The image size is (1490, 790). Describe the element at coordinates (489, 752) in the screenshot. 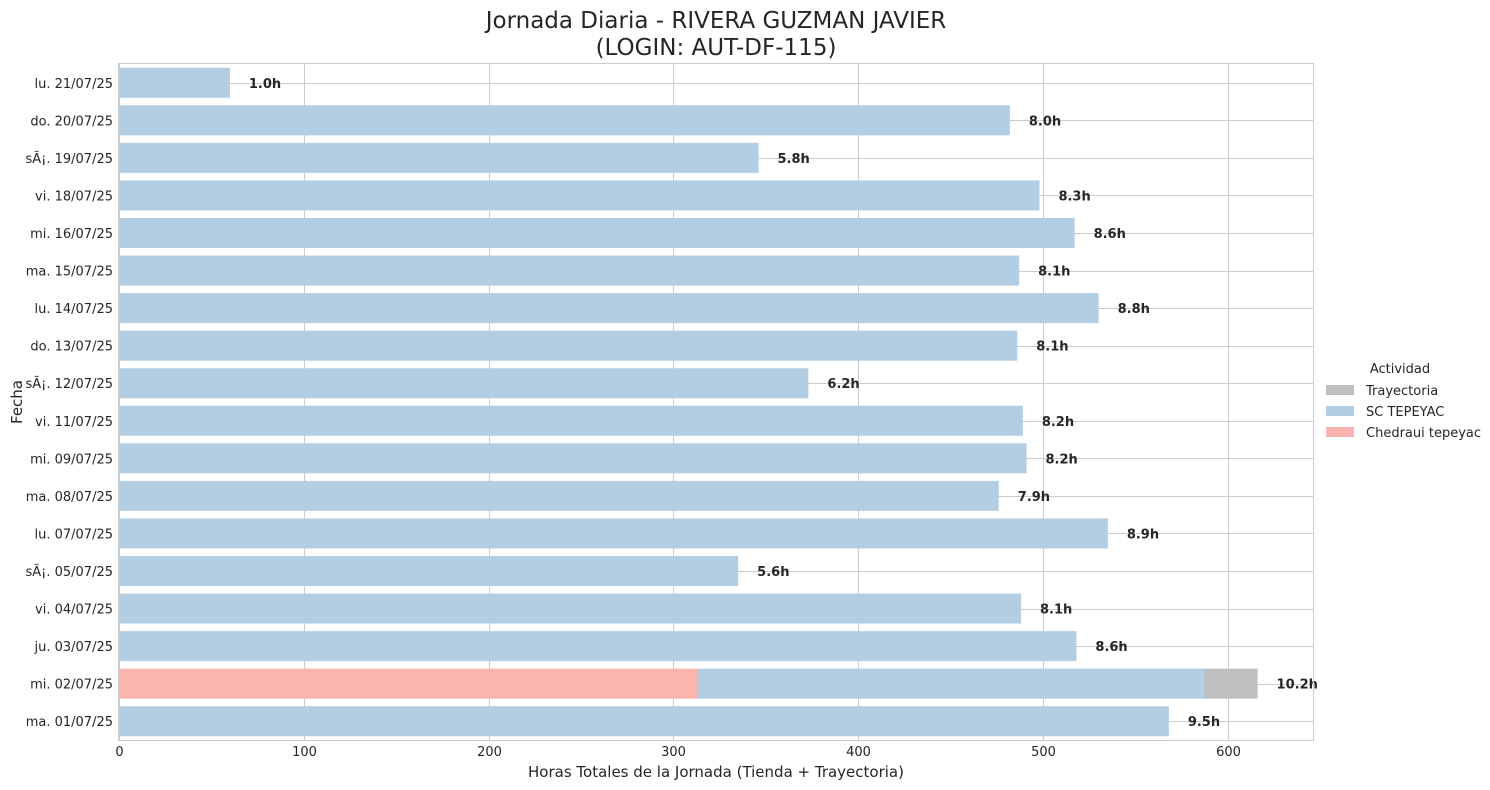

I see `x-tick-label: 200` at that location.